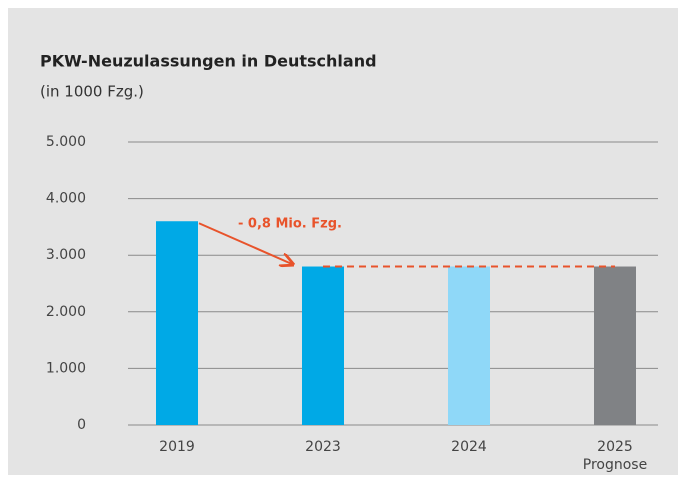 This screenshot has width=686, height=487. I want to click on annotation: - 0,8 Mio. Fzg., so click(290, 224).